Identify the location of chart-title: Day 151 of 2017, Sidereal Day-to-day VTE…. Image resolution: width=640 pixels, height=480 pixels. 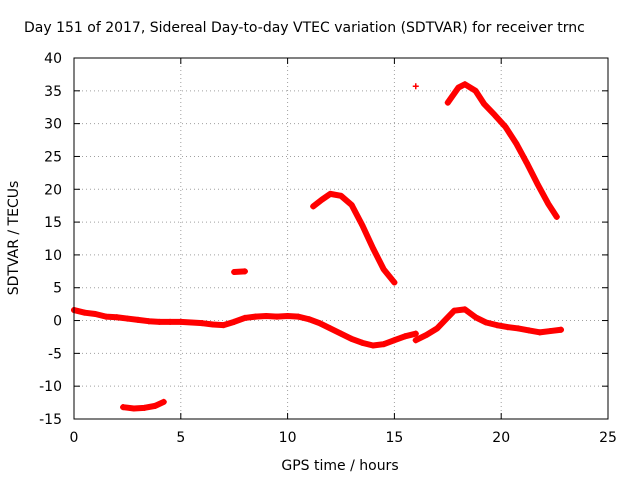
(304, 28).